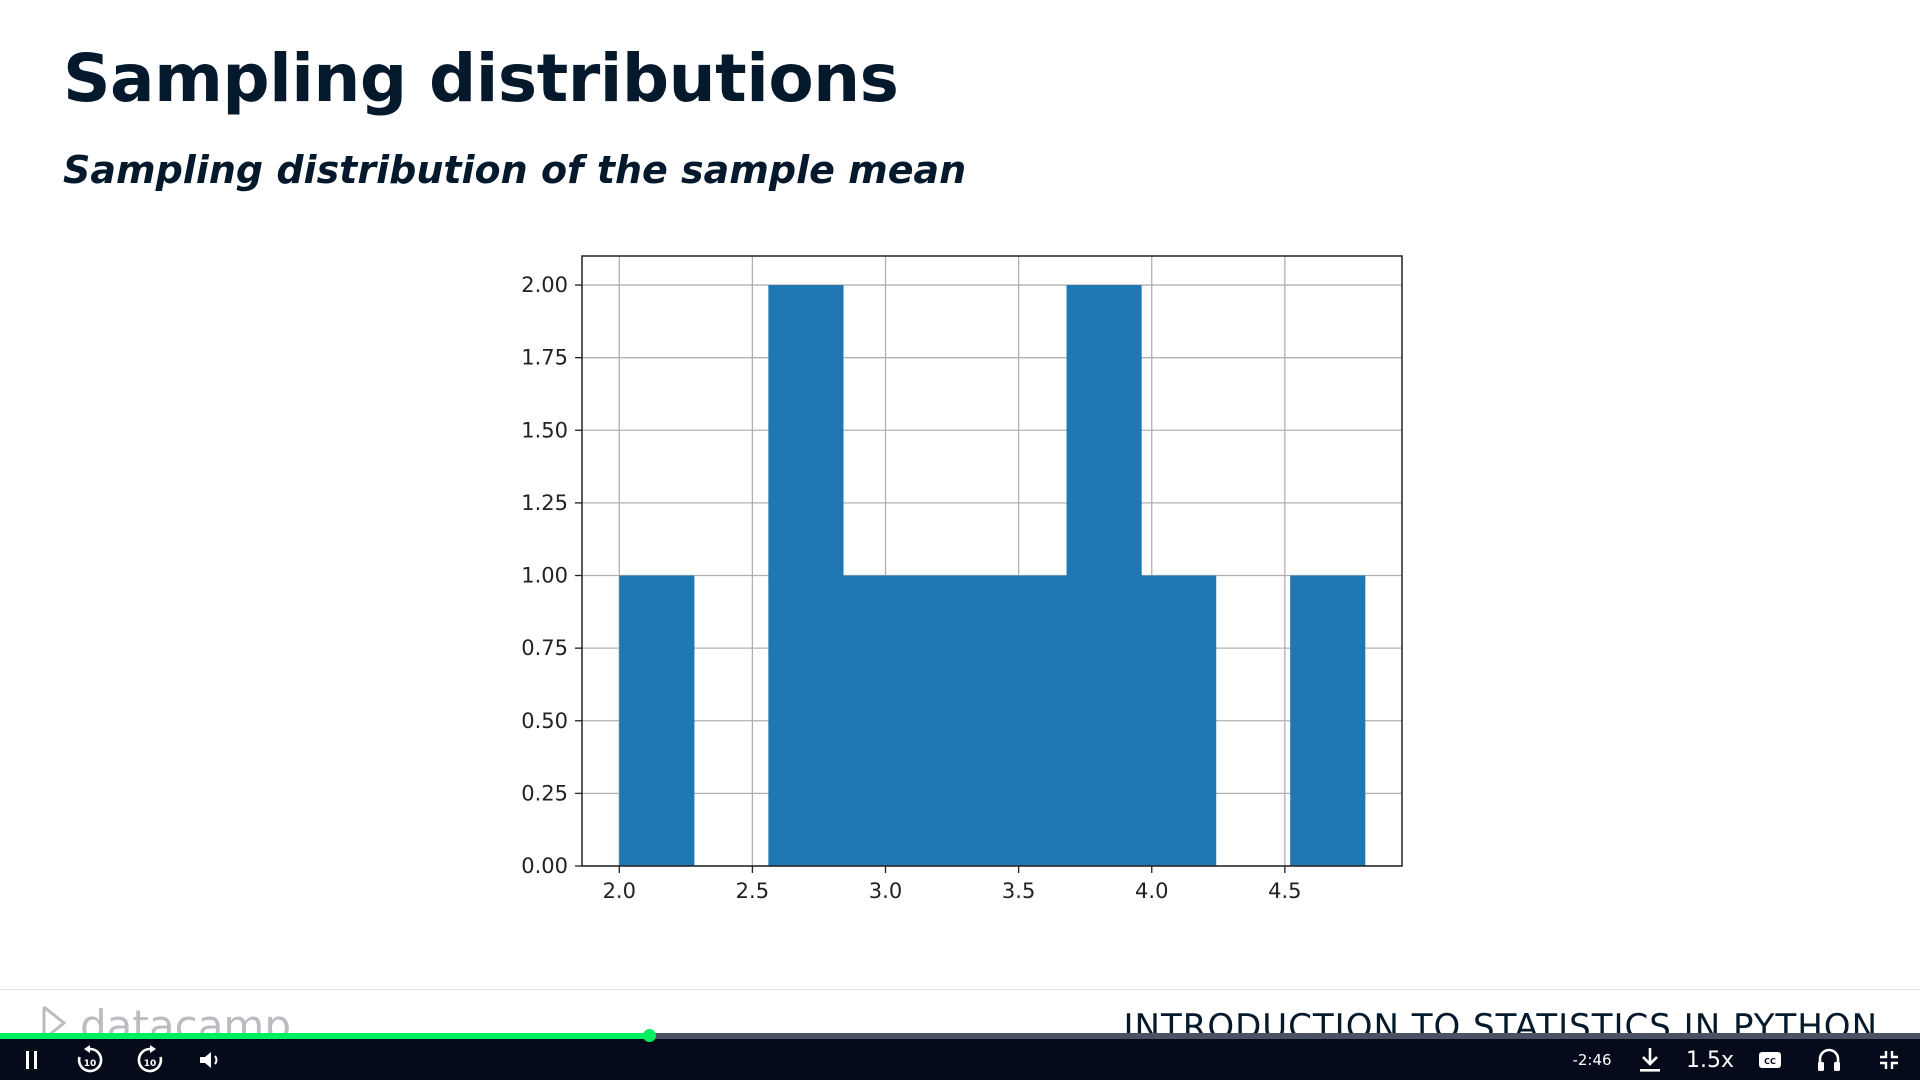  I want to click on y-tick-label: 1.25, so click(544, 503).